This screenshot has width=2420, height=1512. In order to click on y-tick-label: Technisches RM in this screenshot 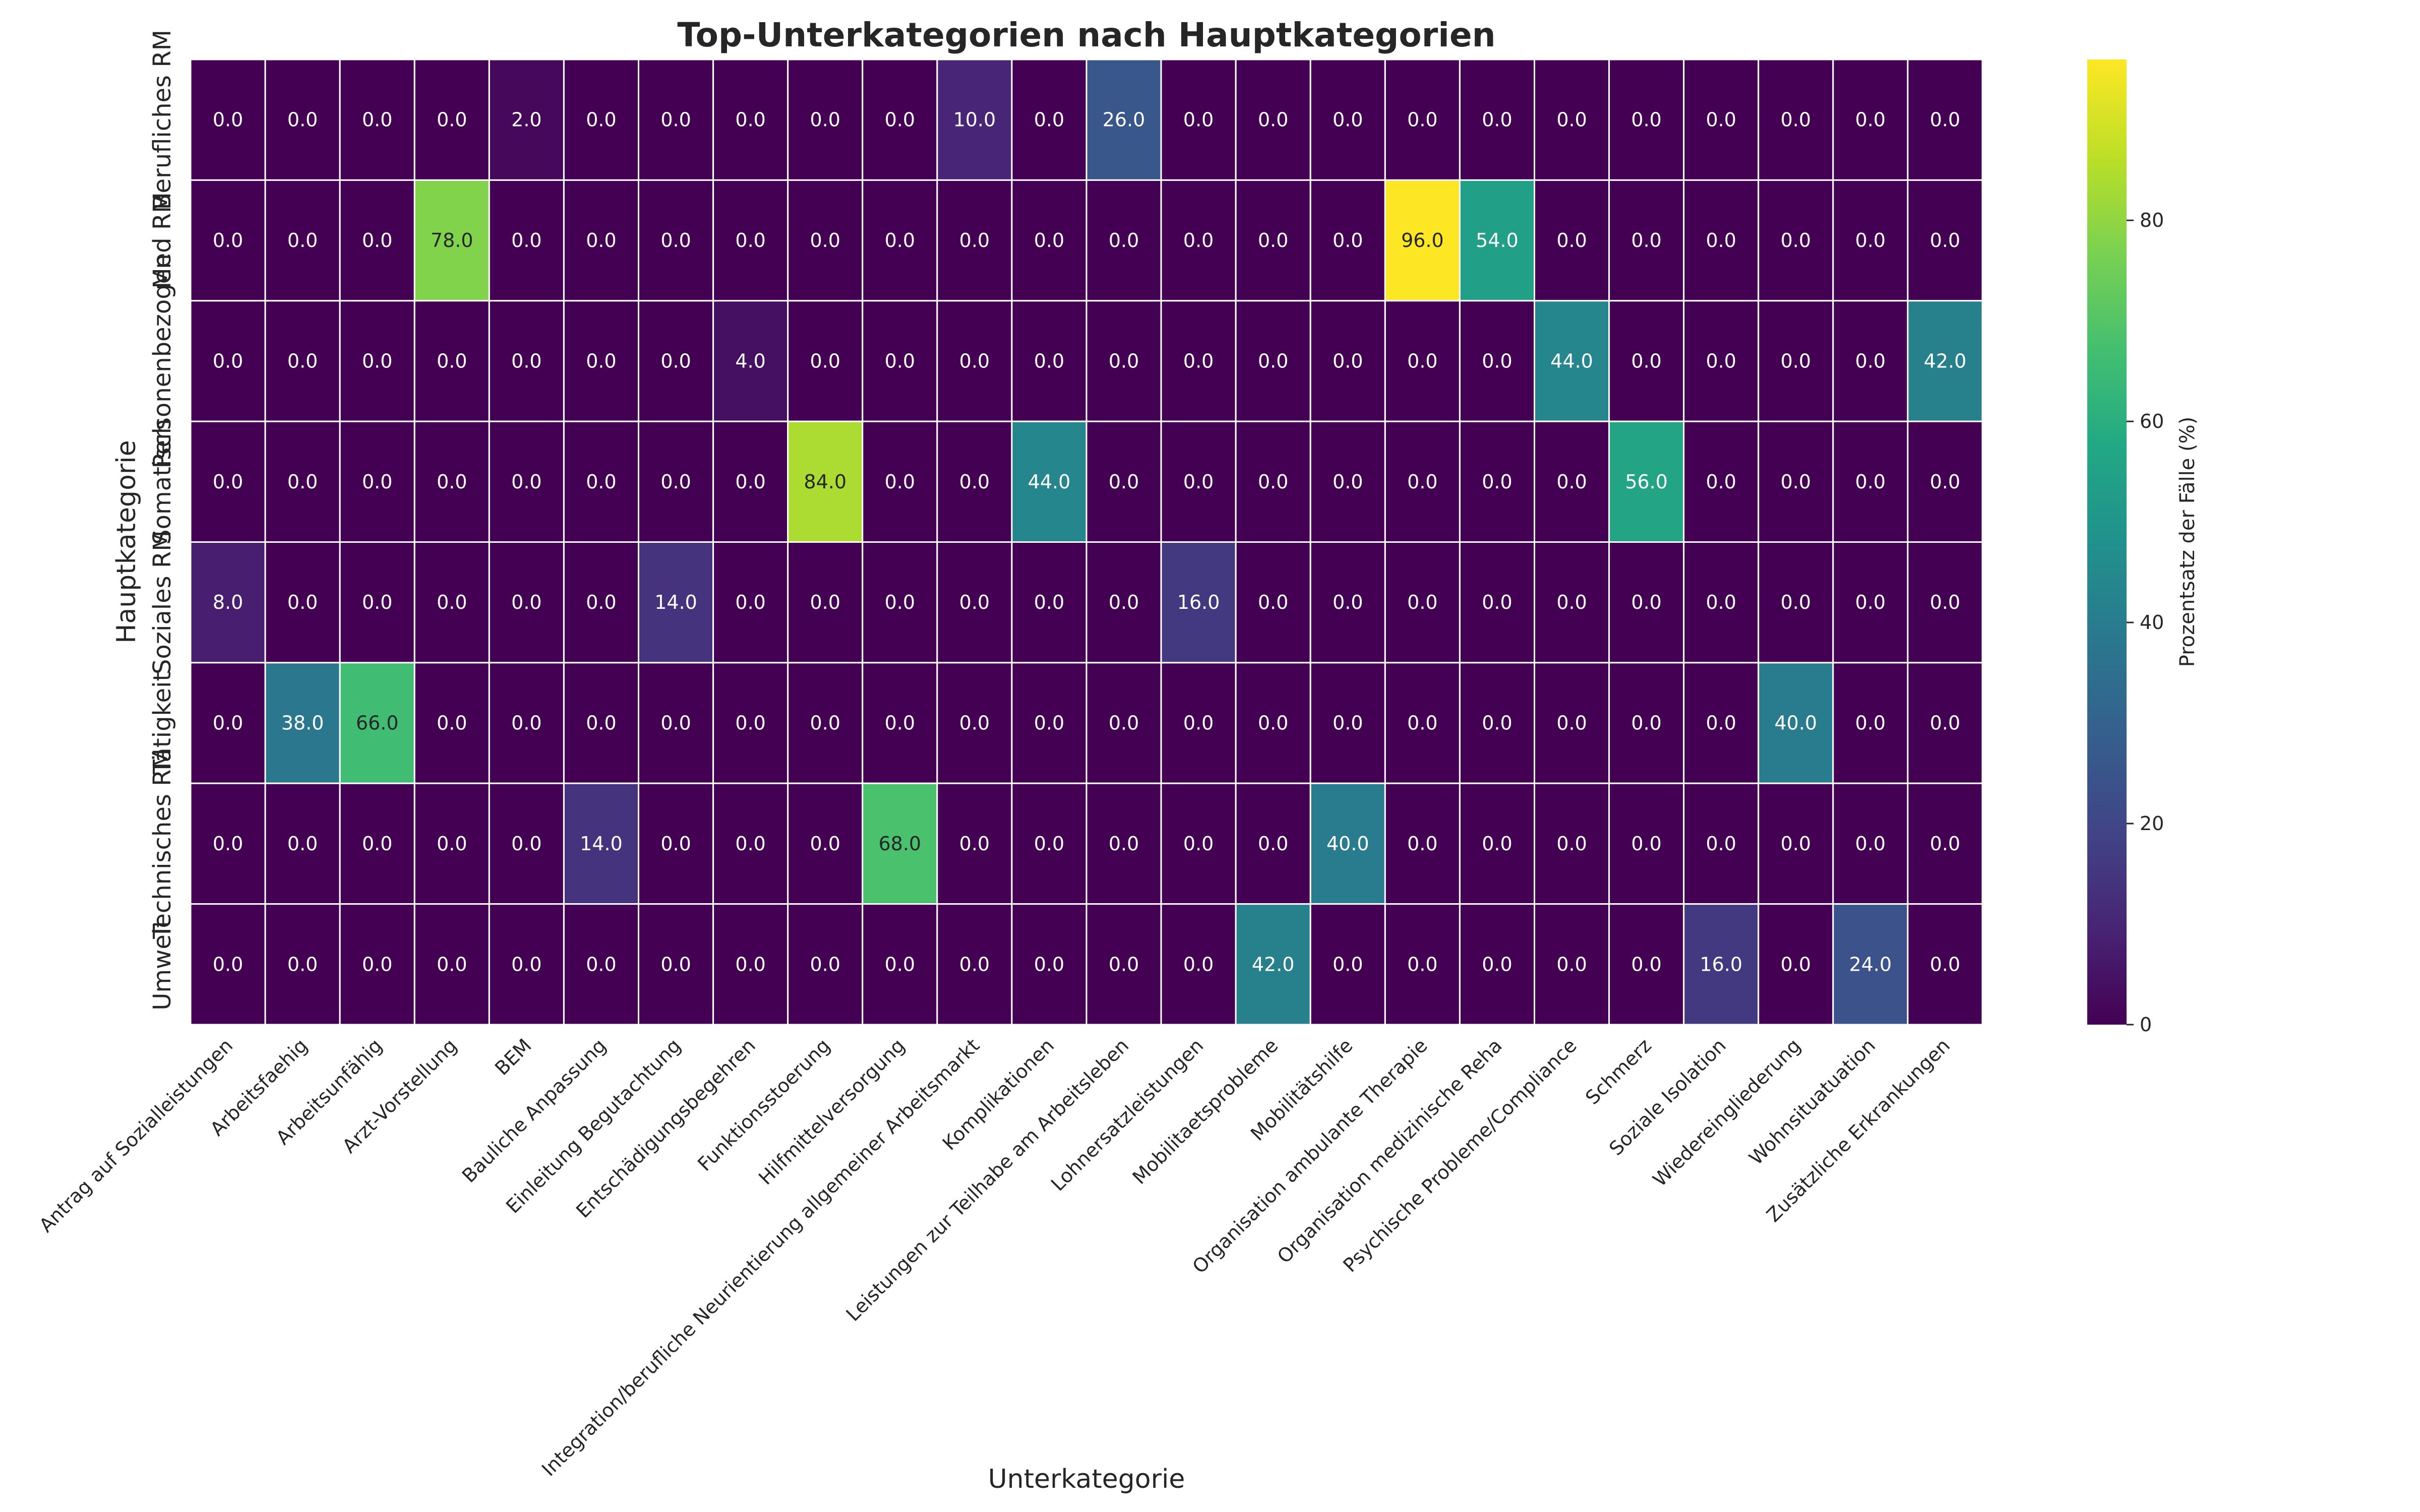, I will do `click(162, 843)`.